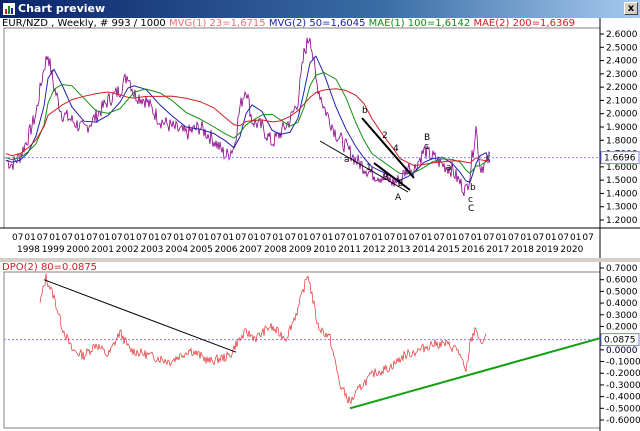 This screenshot has height=431, width=640. I want to click on dpo-y-tick-label: 0.7000, so click(622, 269).